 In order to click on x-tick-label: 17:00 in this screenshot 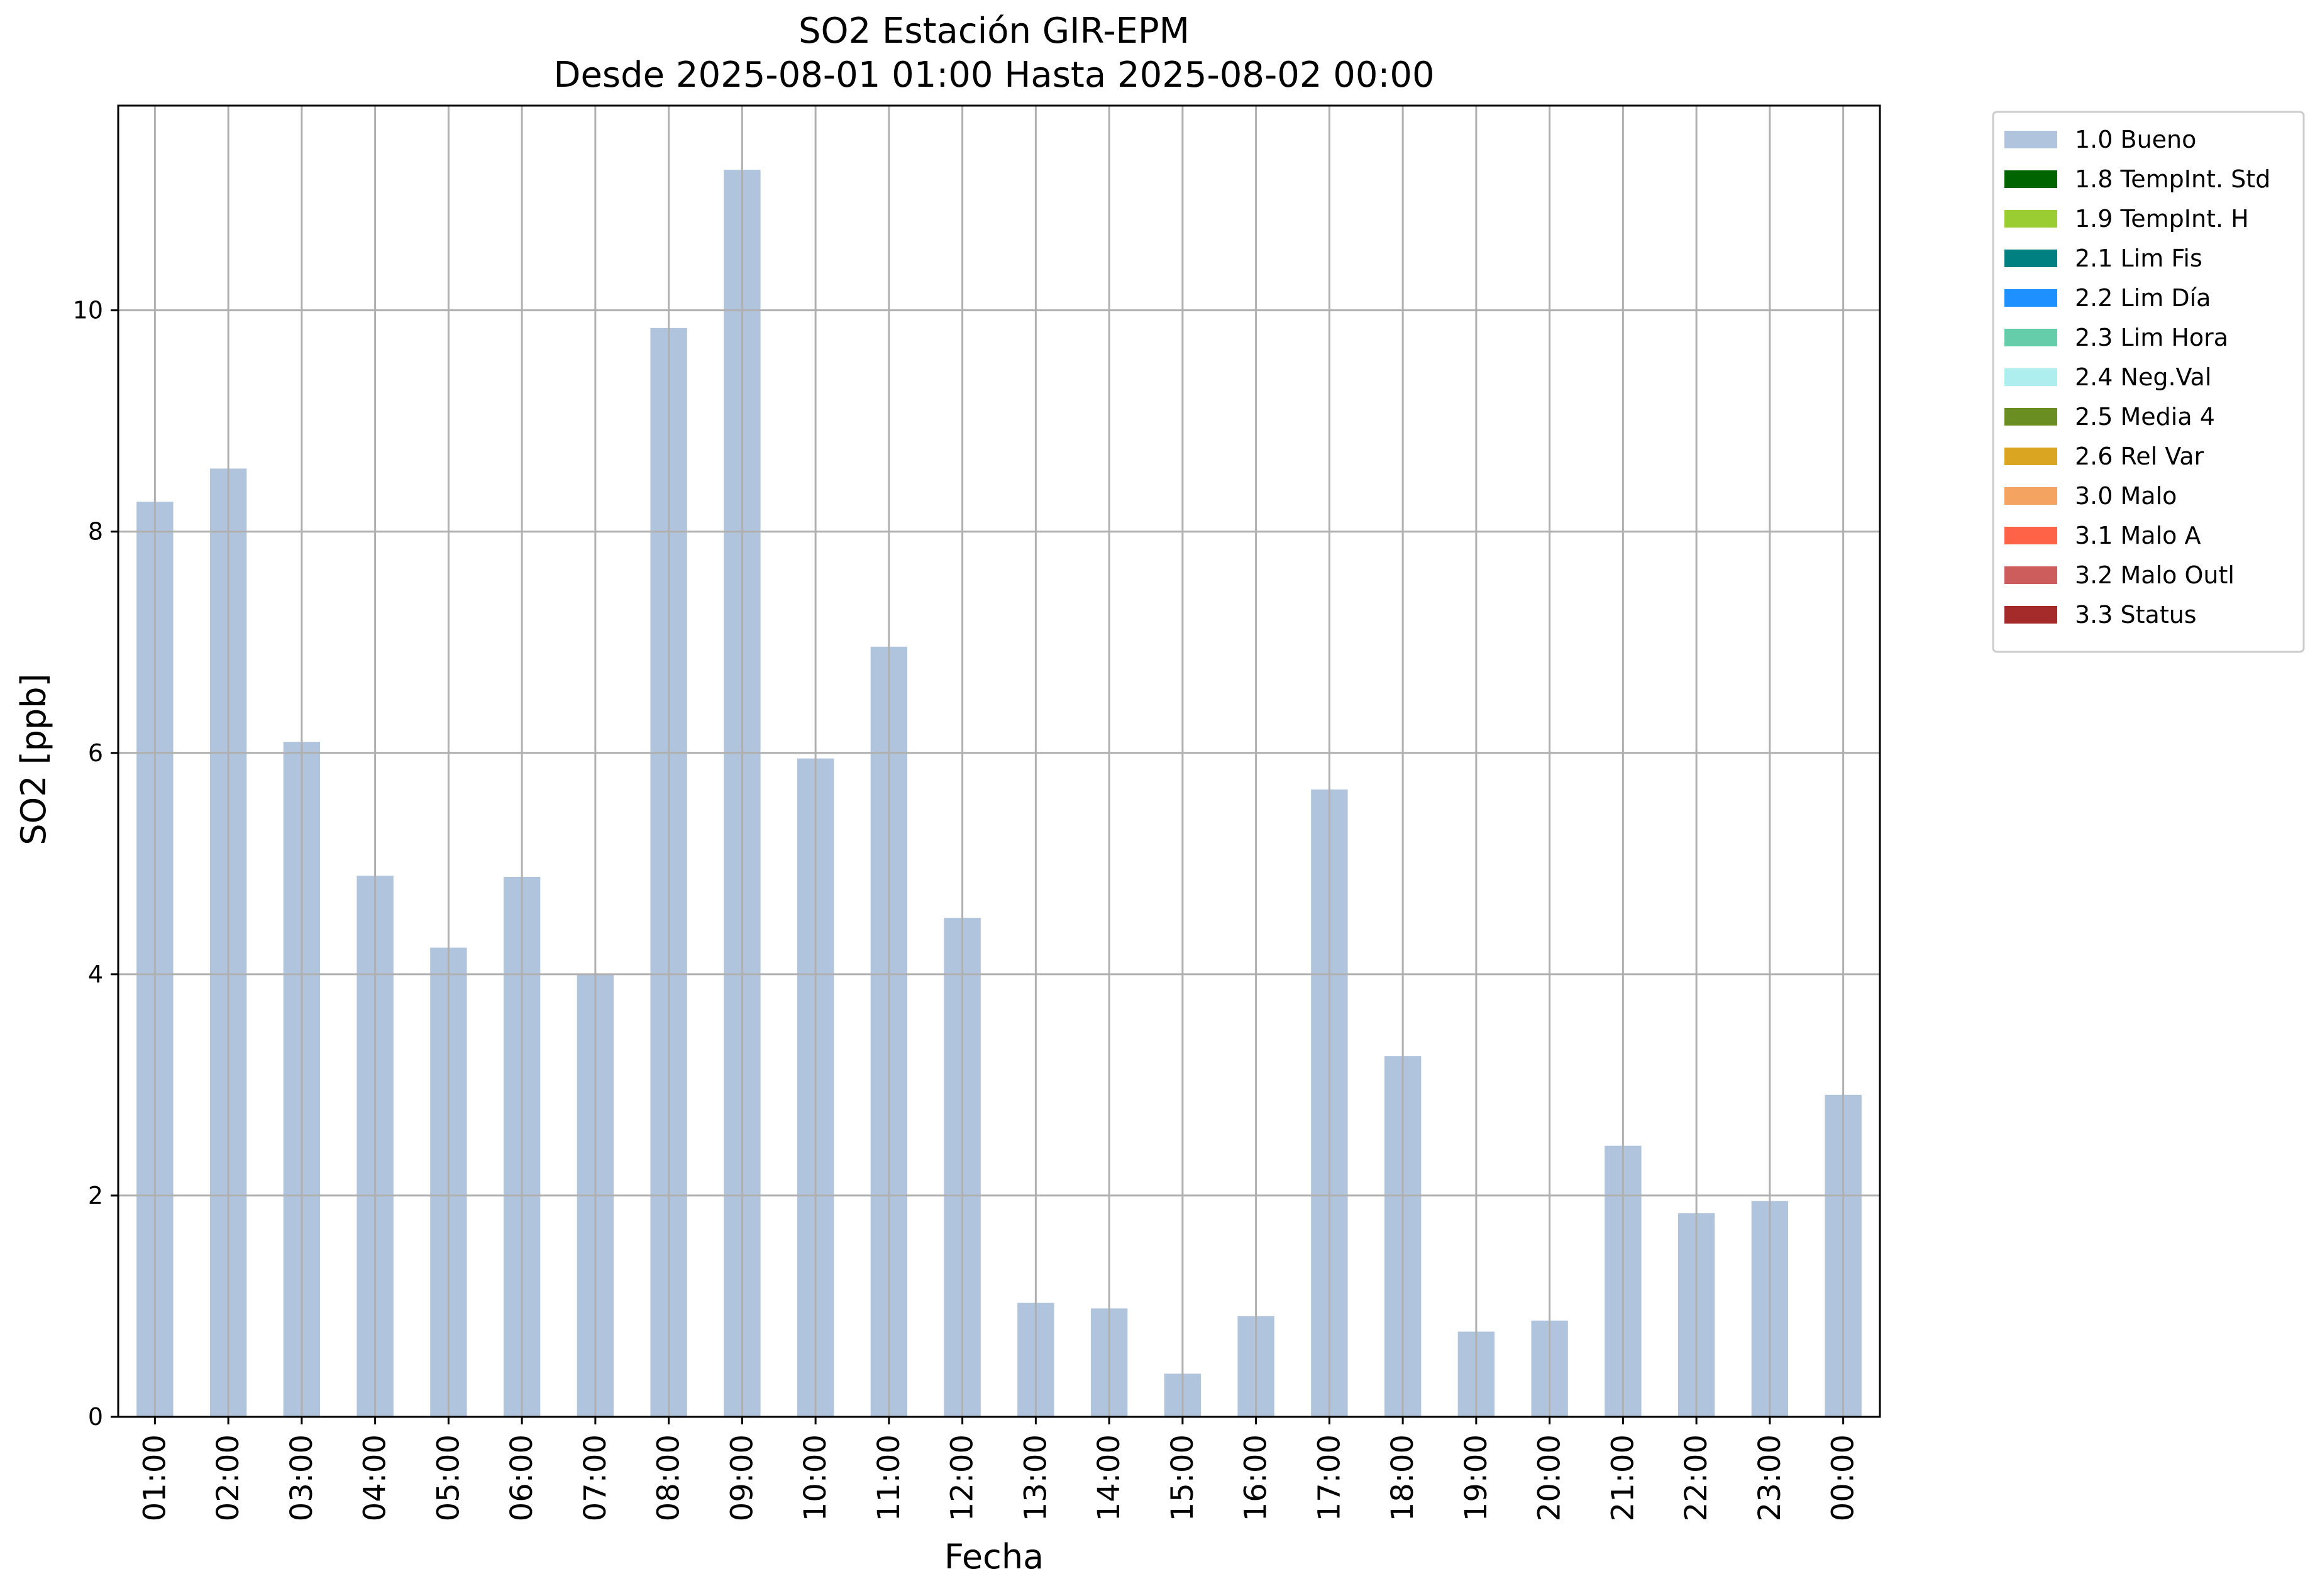, I will do `click(1330, 1477)`.